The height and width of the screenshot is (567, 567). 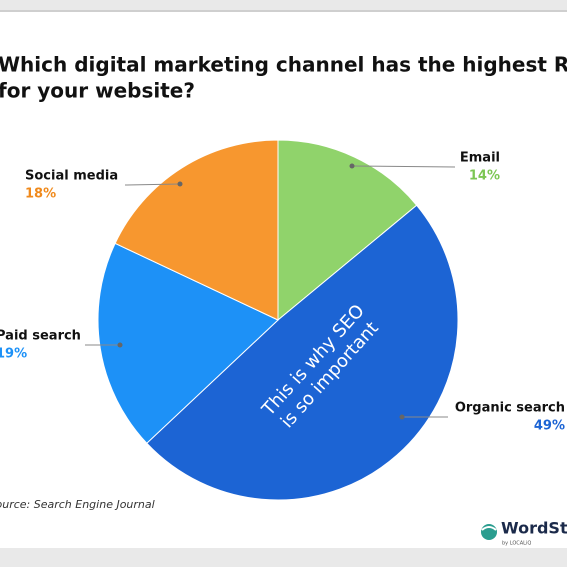 I want to click on value-label: 49%, so click(x=549, y=426).